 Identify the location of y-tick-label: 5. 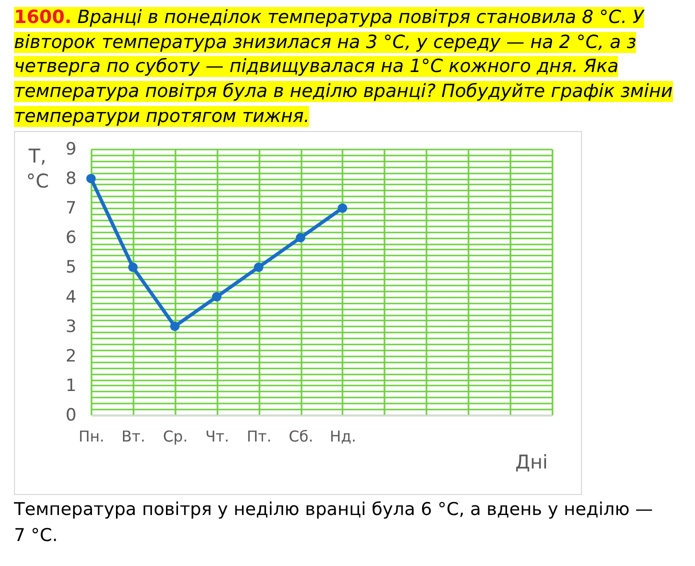
(71, 268).